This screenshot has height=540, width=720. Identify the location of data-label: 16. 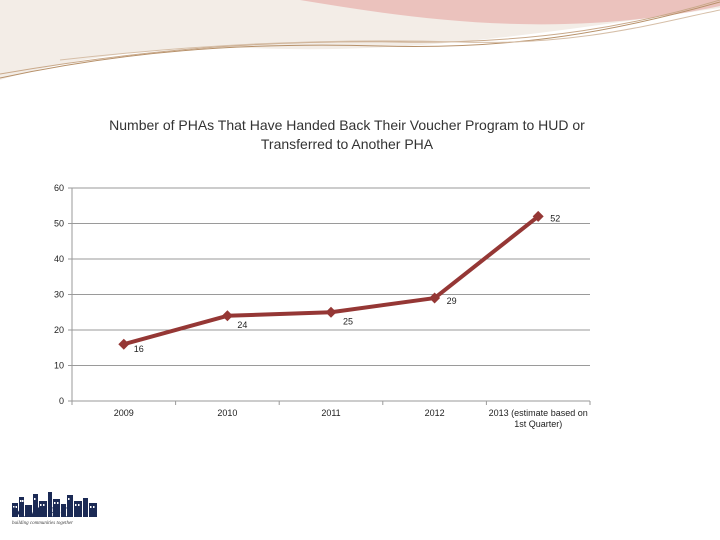
(139, 349).